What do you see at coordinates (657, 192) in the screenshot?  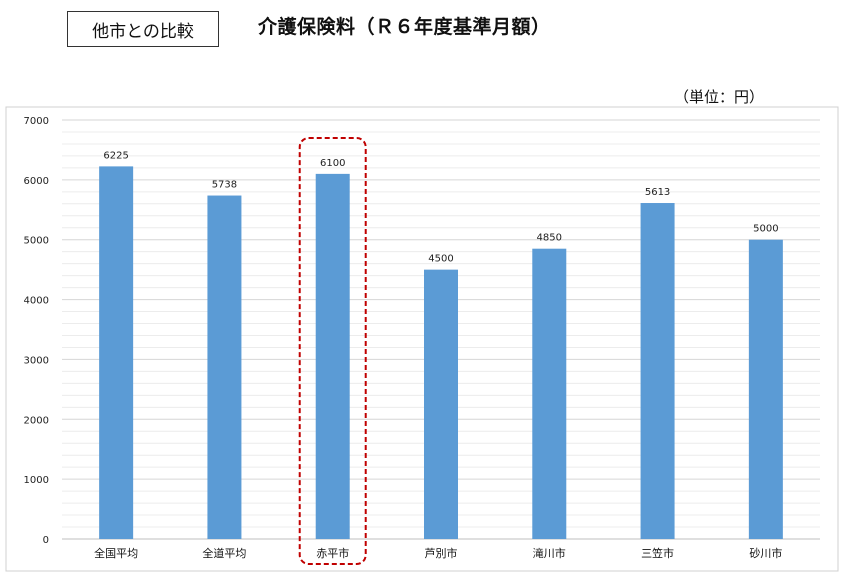 I see `data-label: 5613` at bounding box center [657, 192].